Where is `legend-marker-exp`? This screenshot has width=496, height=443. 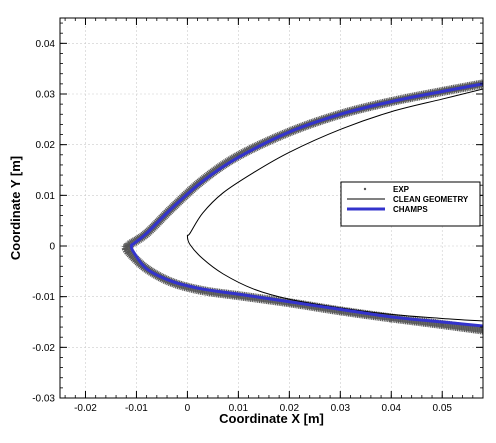 legend-marker-exp is located at coordinates (365, 189).